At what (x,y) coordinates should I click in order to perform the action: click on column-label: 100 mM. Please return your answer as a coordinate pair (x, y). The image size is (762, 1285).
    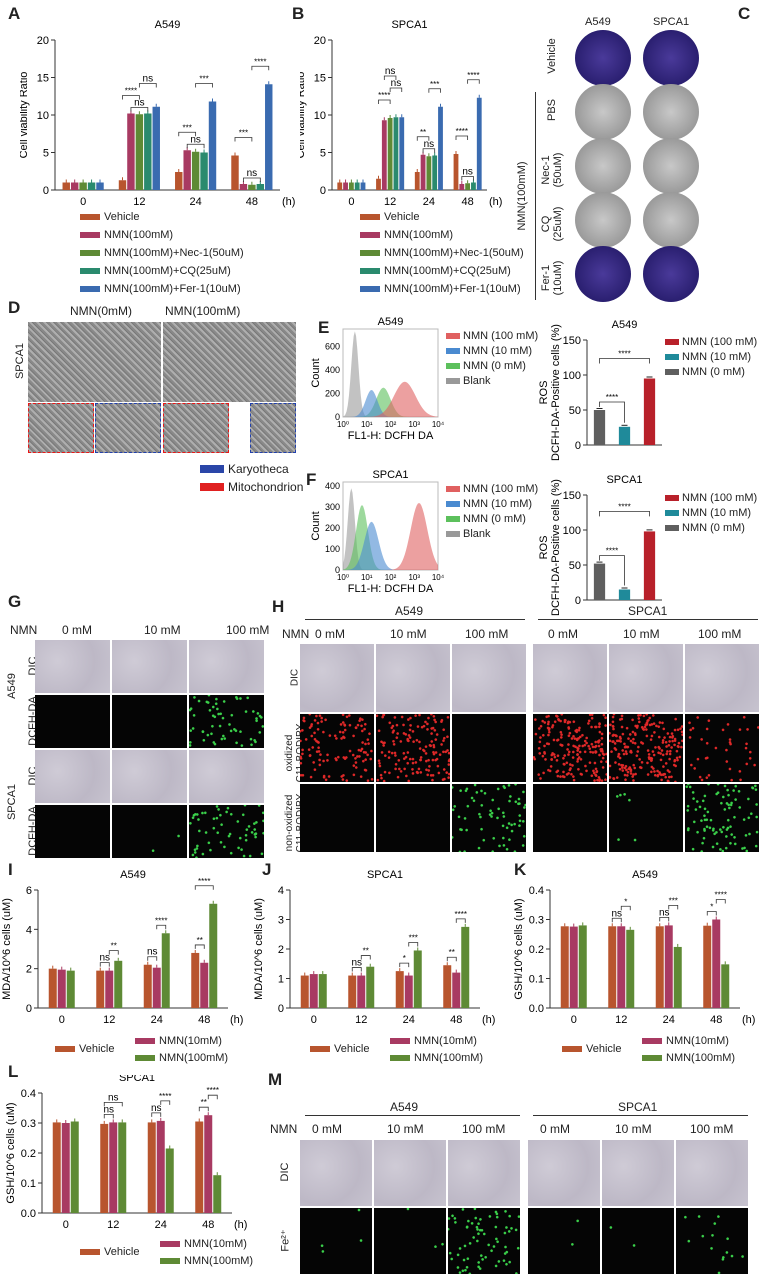
    Looking at the image, I should click on (483, 1129).